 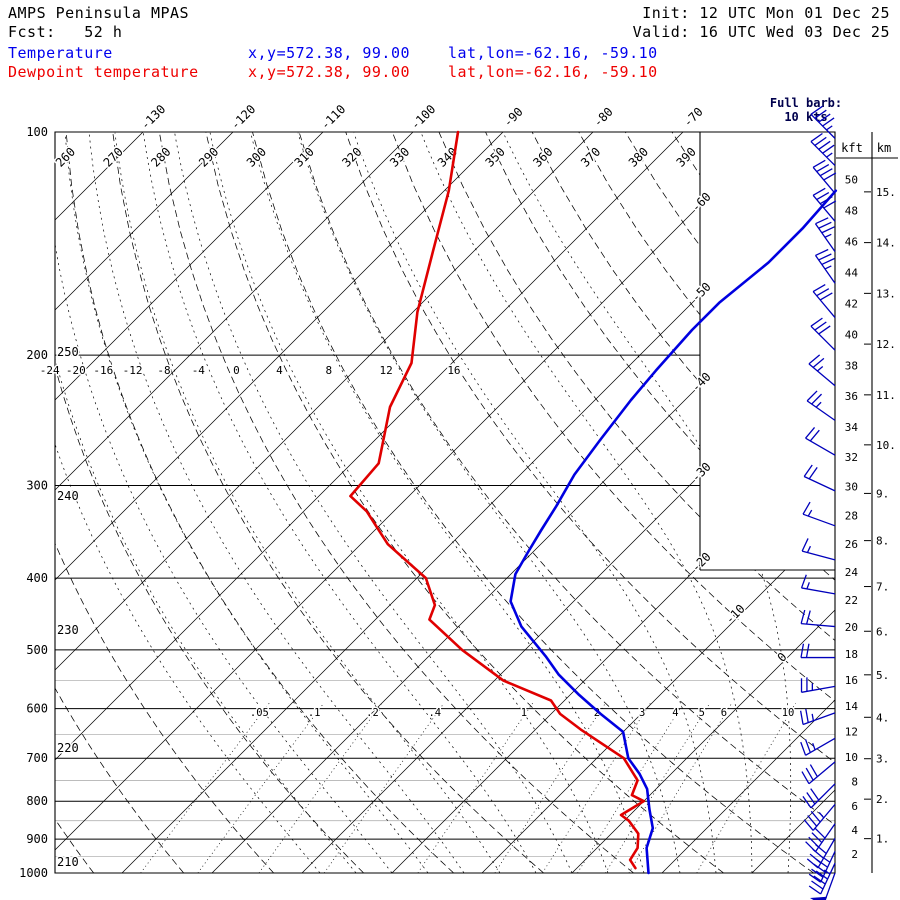 I want to click on svg-text: 260, so click(x=65, y=157).